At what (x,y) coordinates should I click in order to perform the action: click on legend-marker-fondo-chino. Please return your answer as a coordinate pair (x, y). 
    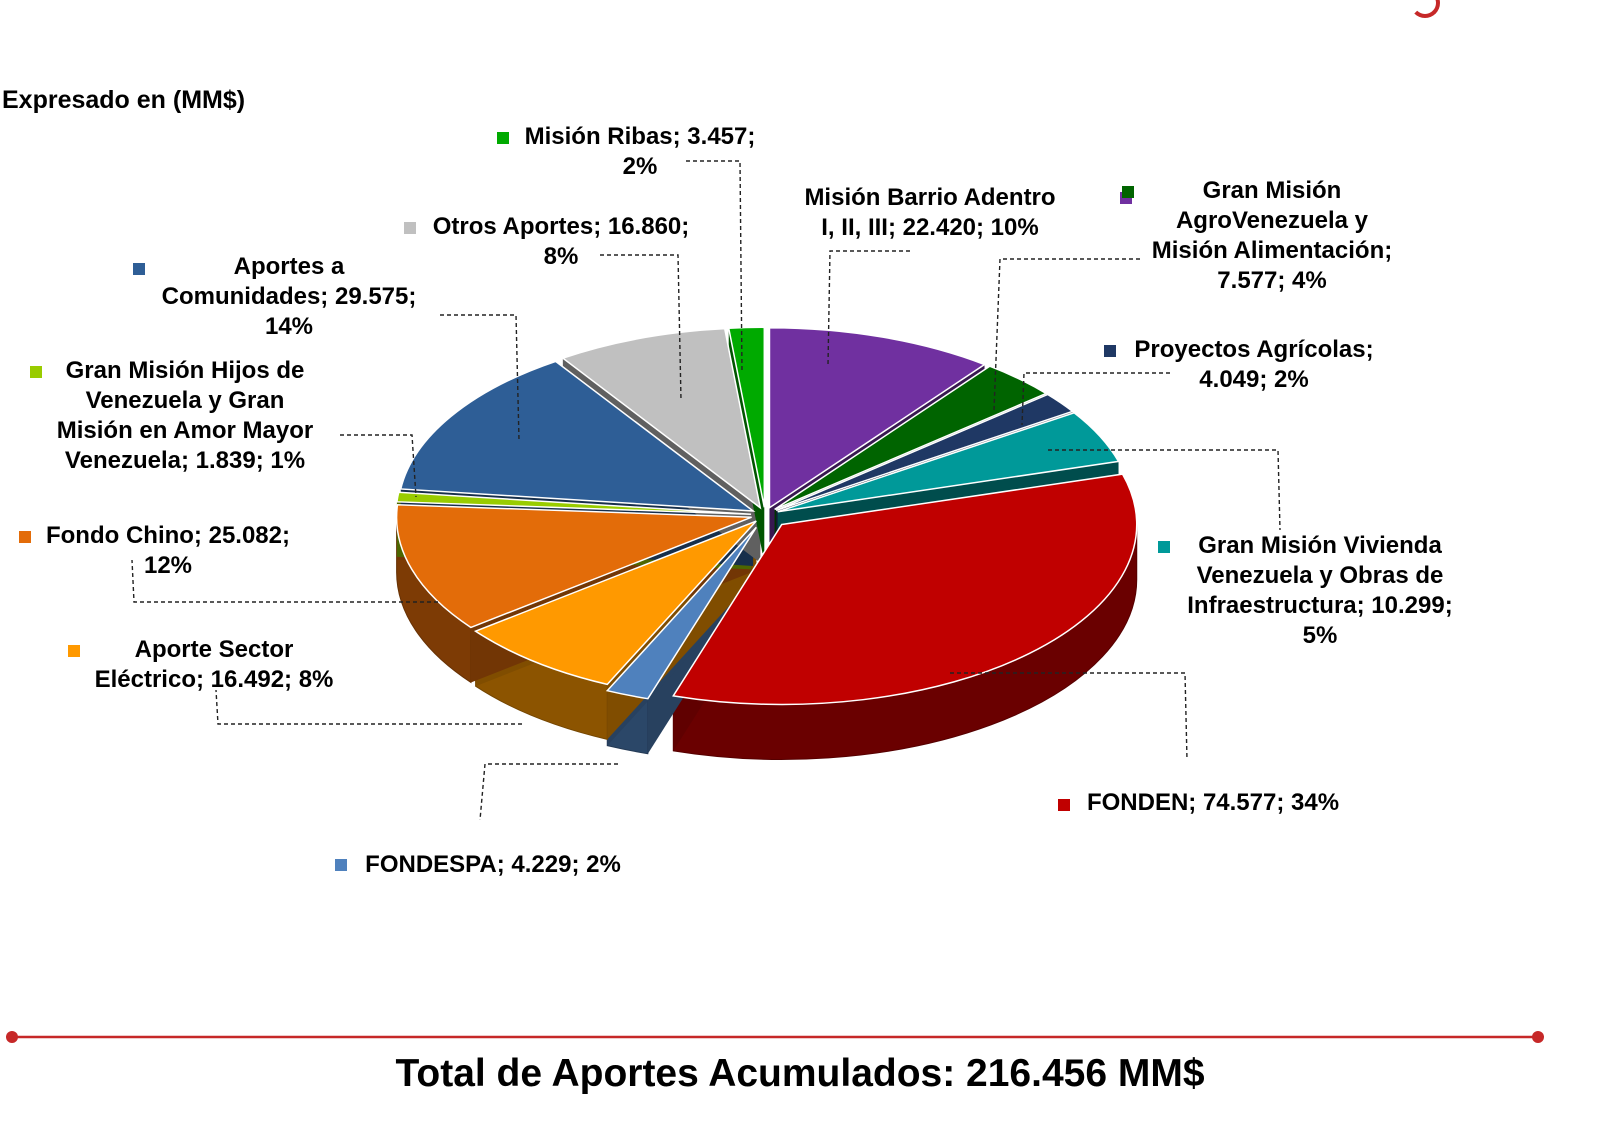
    Looking at the image, I should click on (25, 537).